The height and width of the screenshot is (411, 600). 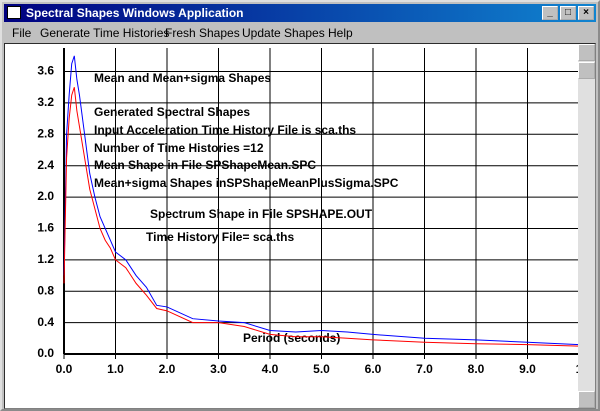 What do you see at coordinates (476, 369) in the screenshot?
I see `x-tick-label: 8.0` at bounding box center [476, 369].